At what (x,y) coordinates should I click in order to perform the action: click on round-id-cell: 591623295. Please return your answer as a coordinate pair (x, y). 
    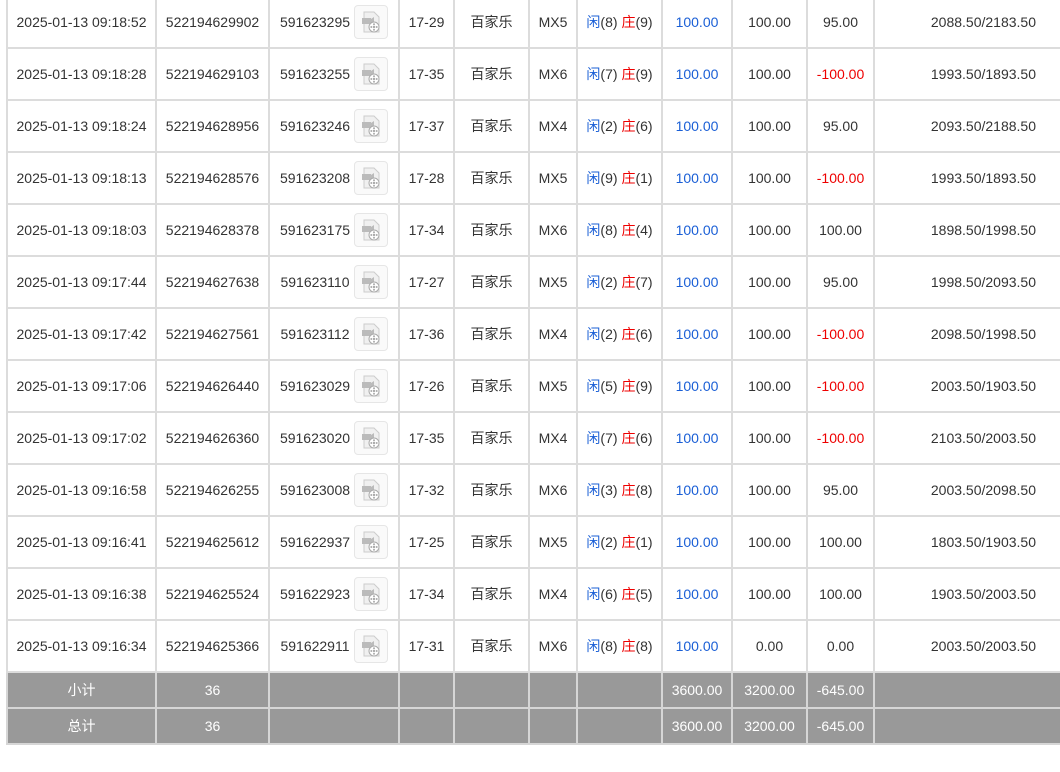
    Looking at the image, I should click on (334, 24).